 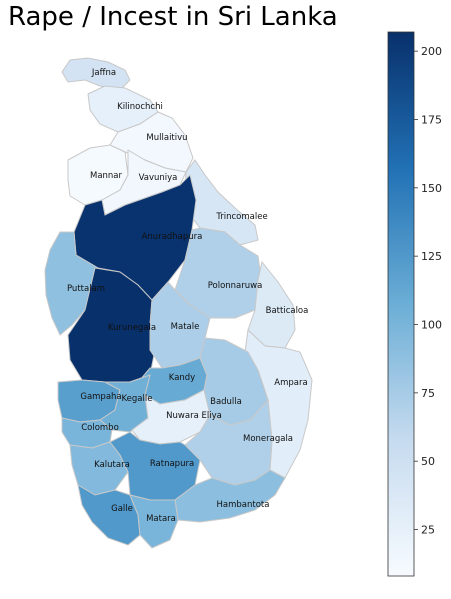 I want to click on district-label-moneragala: Moneragala, so click(x=268, y=439).